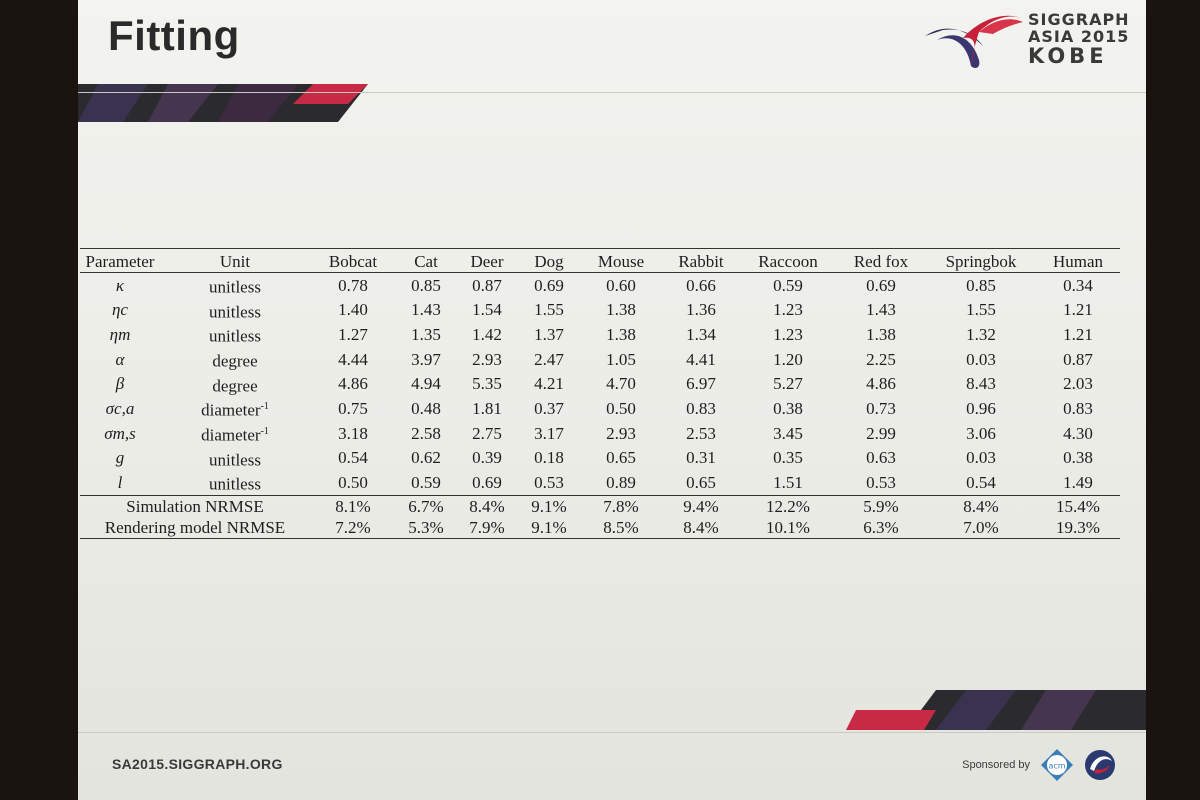 Image resolution: width=1200 pixels, height=800 pixels. Describe the element at coordinates (701, 458) in the screenshot. I see `value-rabbit: 0.31` at that location.